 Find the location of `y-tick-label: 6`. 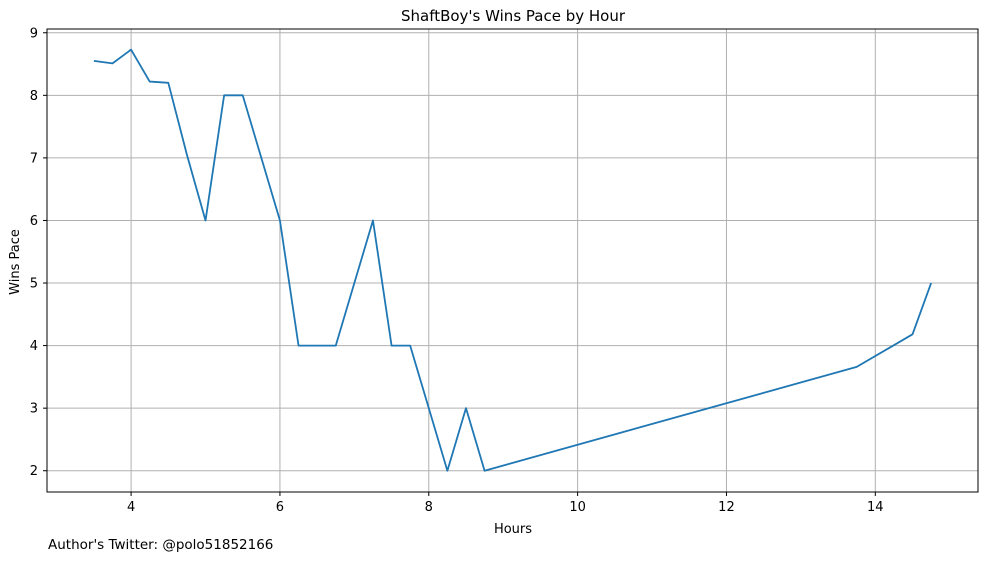

y-tick-label: 6 is located at coordinates (34, 221).